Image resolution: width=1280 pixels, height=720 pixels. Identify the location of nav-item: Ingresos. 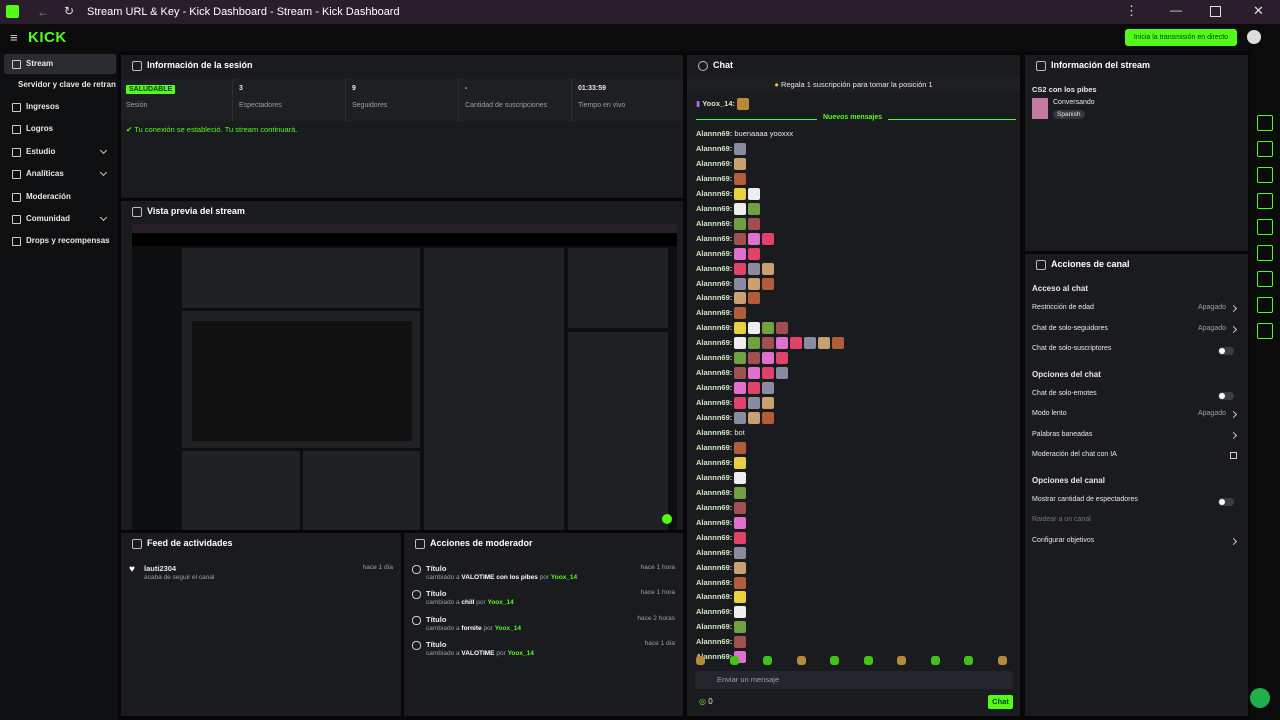
(43, 106).